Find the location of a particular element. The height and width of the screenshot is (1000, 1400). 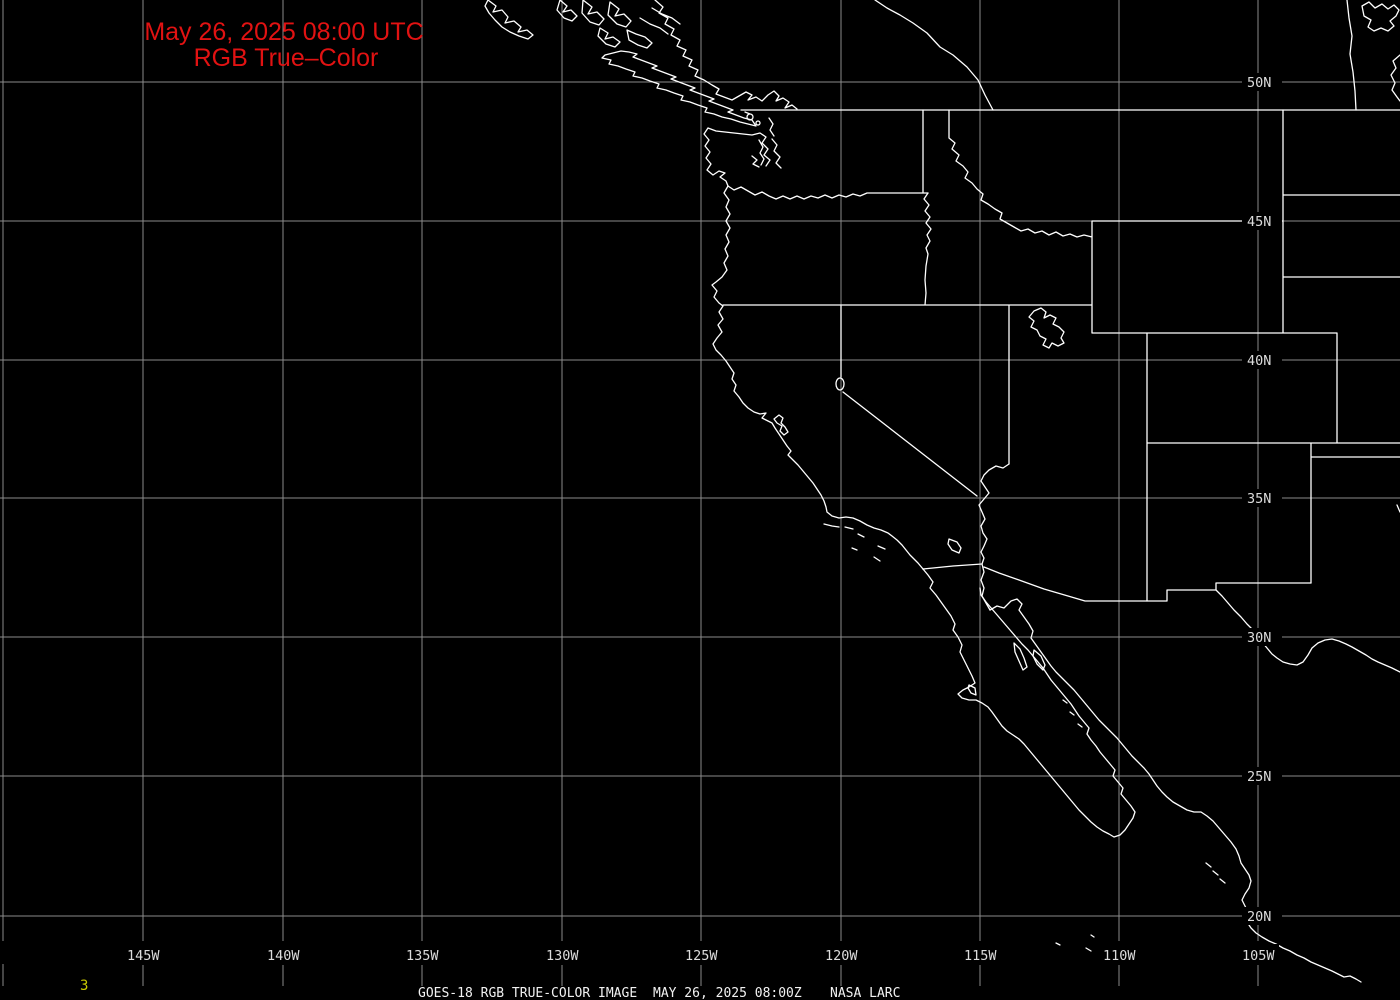

coastline-west-coast is located at coordinates (817, 377).